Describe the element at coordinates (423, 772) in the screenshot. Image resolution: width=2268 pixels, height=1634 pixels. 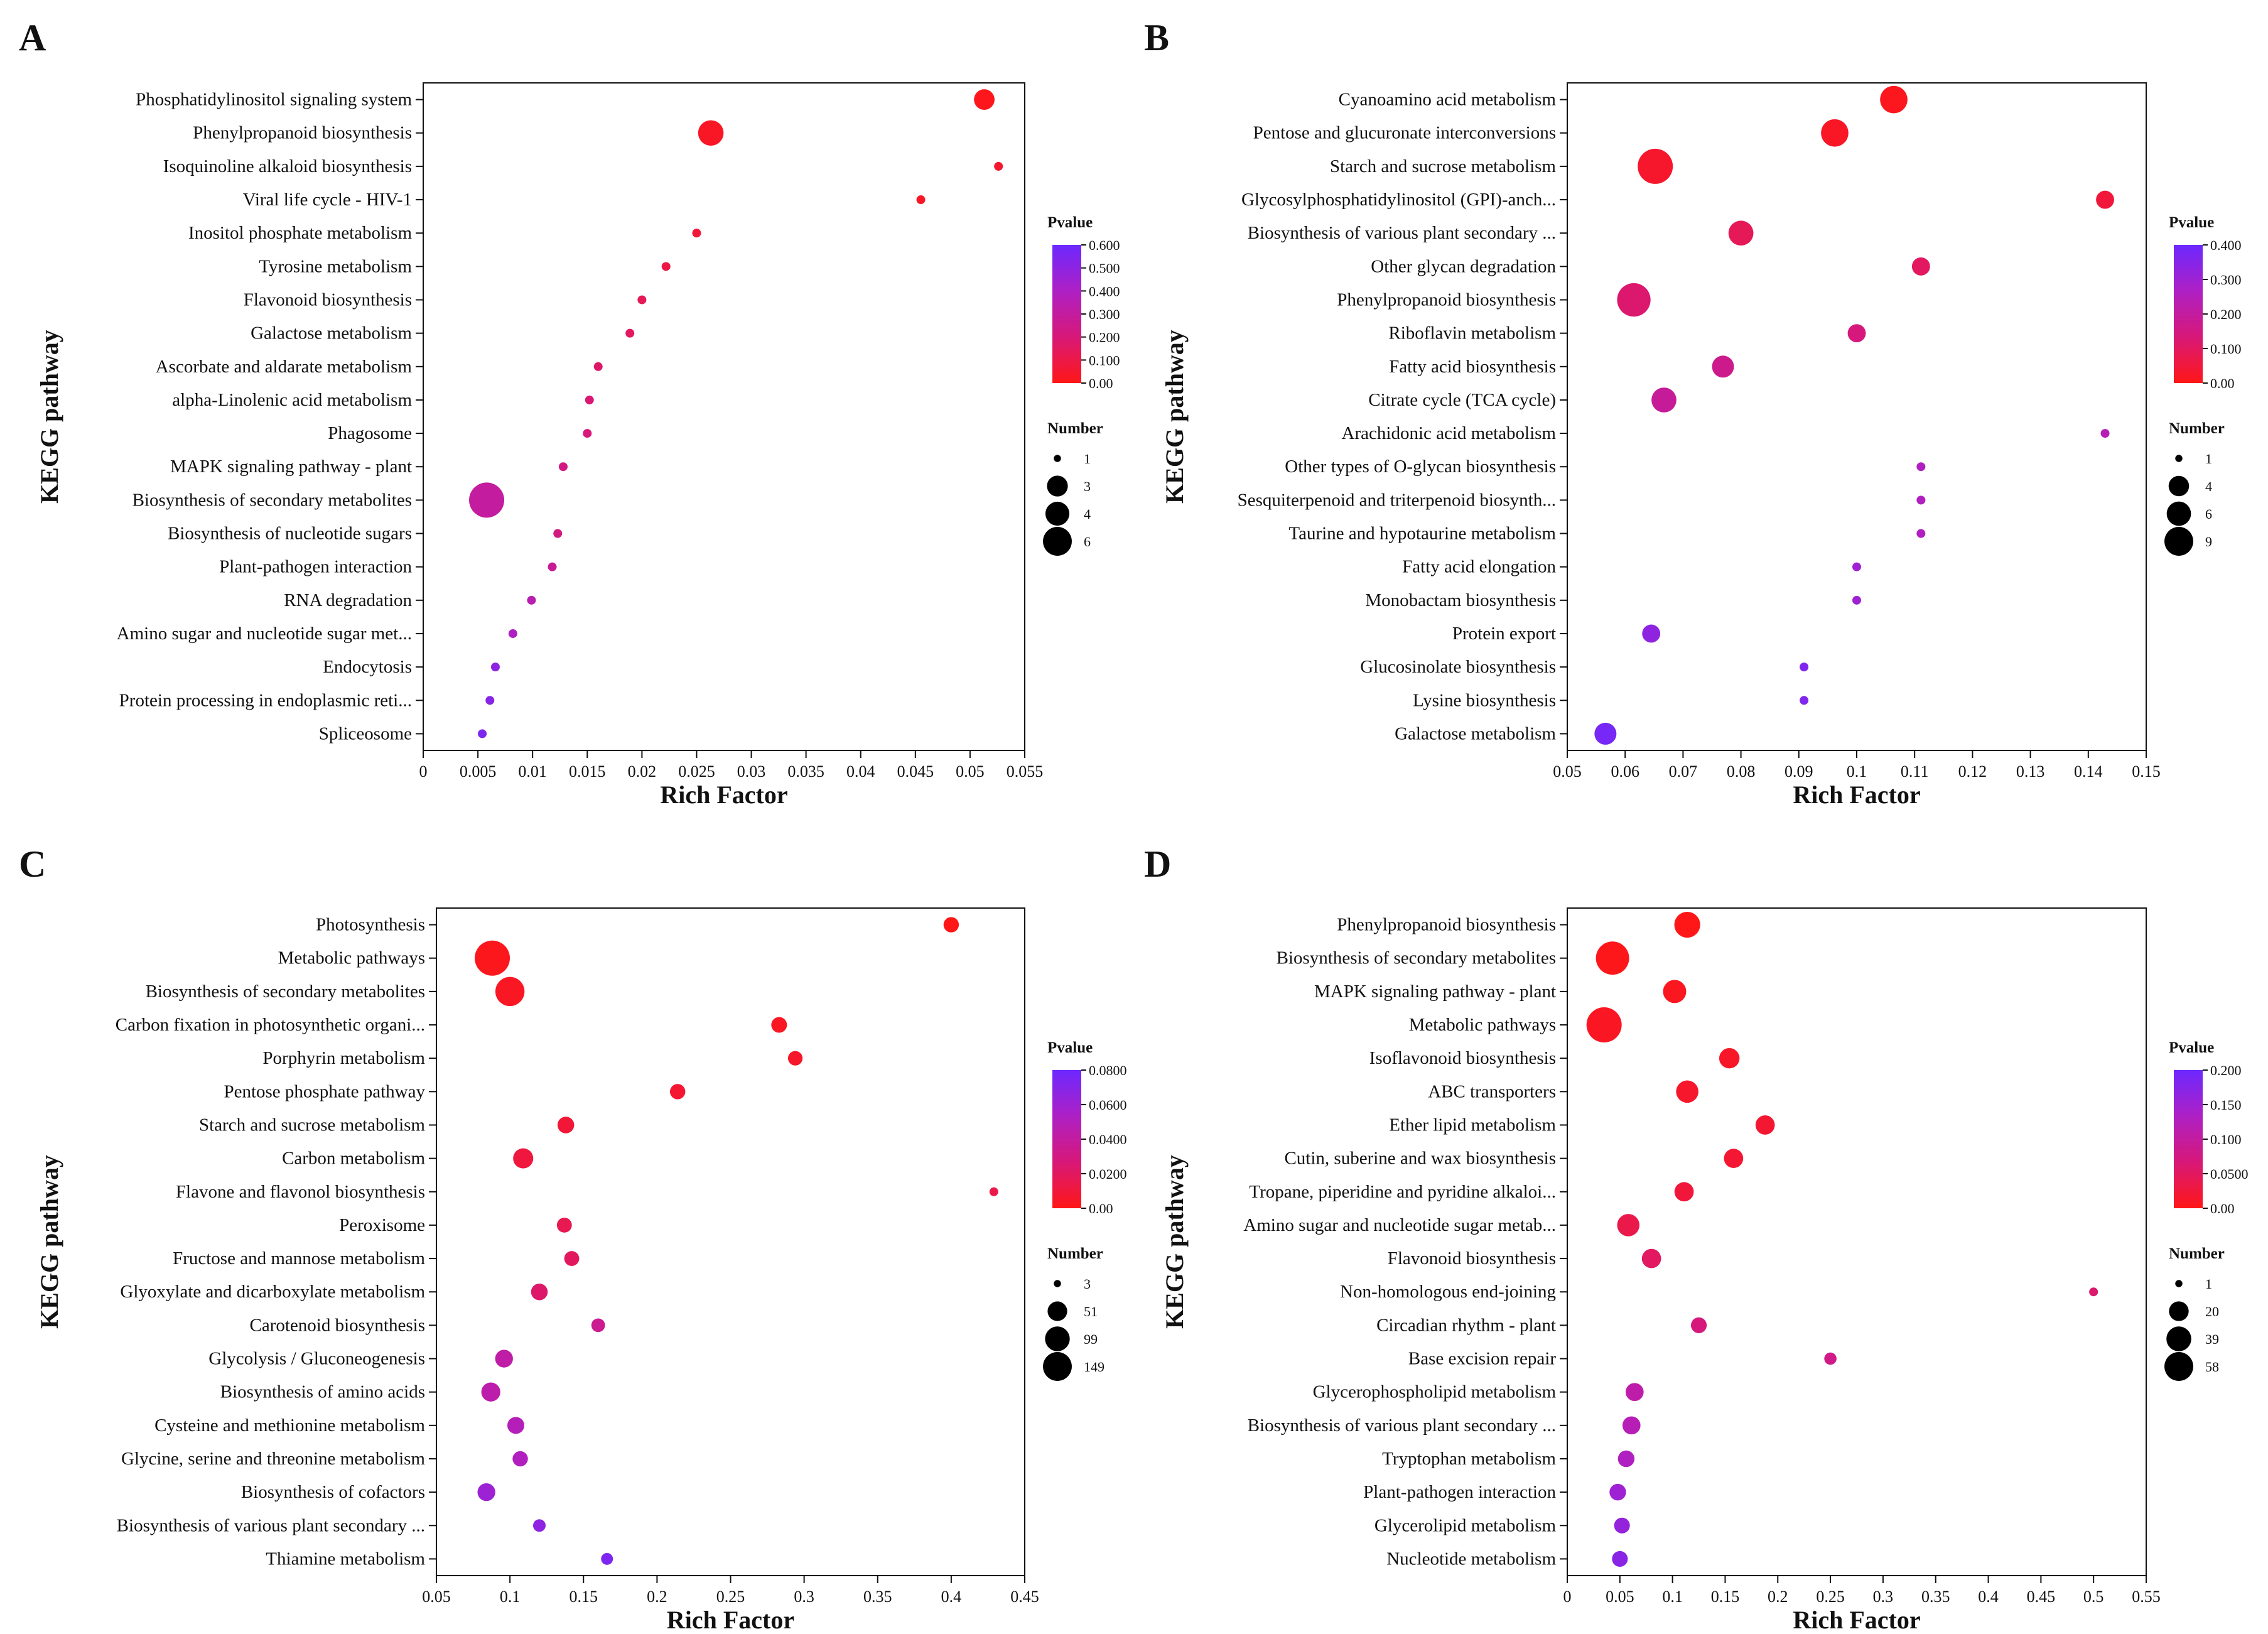
I see `x-tick-label: 0` at that location.